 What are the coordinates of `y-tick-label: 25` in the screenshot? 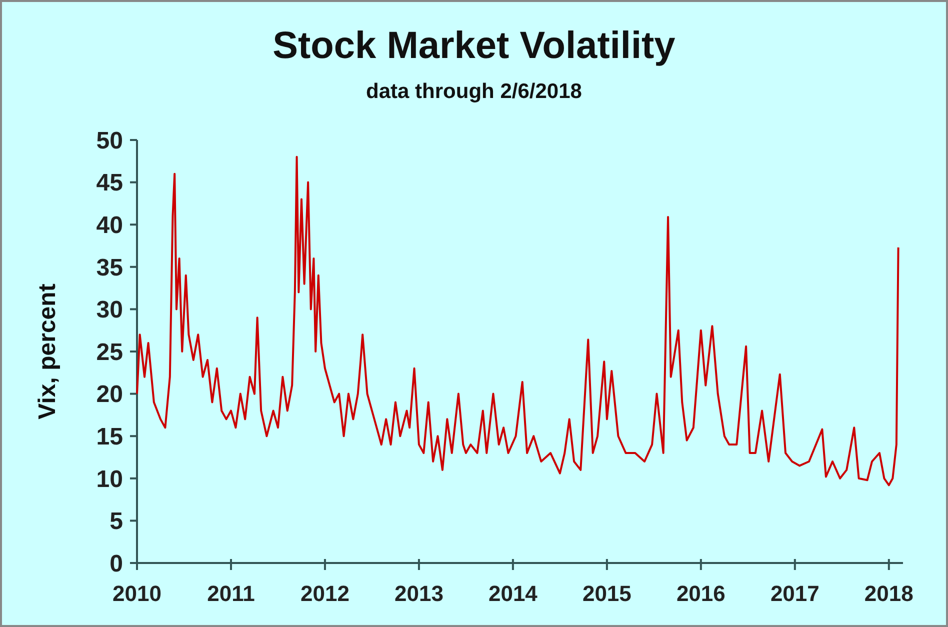 It's located at (109, 352).